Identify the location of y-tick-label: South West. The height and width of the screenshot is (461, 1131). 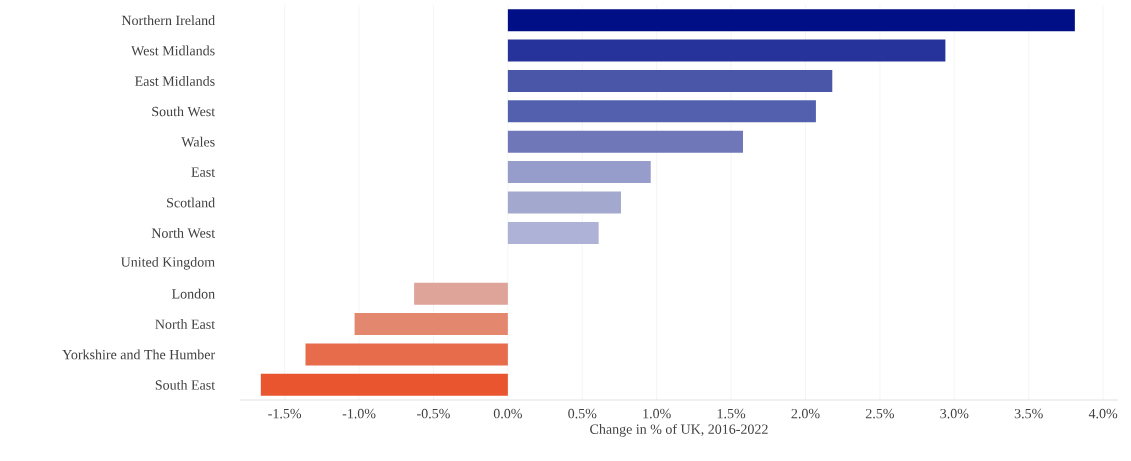
(184, 111).